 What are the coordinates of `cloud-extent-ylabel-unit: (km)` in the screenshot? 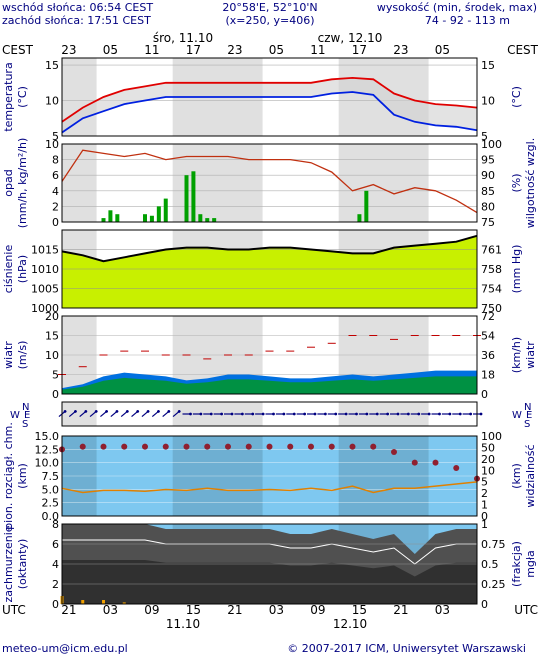 It's located at (22, 476).